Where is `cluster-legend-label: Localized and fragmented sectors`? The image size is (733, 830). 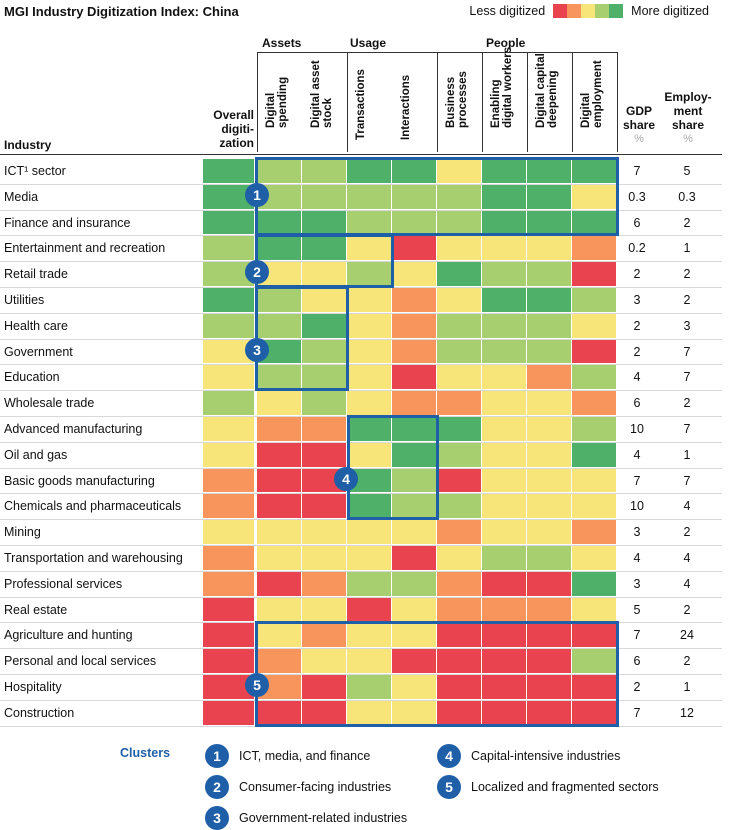
cluster-legend-label: Localized and fragmented sectors is located at coordinates (565, 787).